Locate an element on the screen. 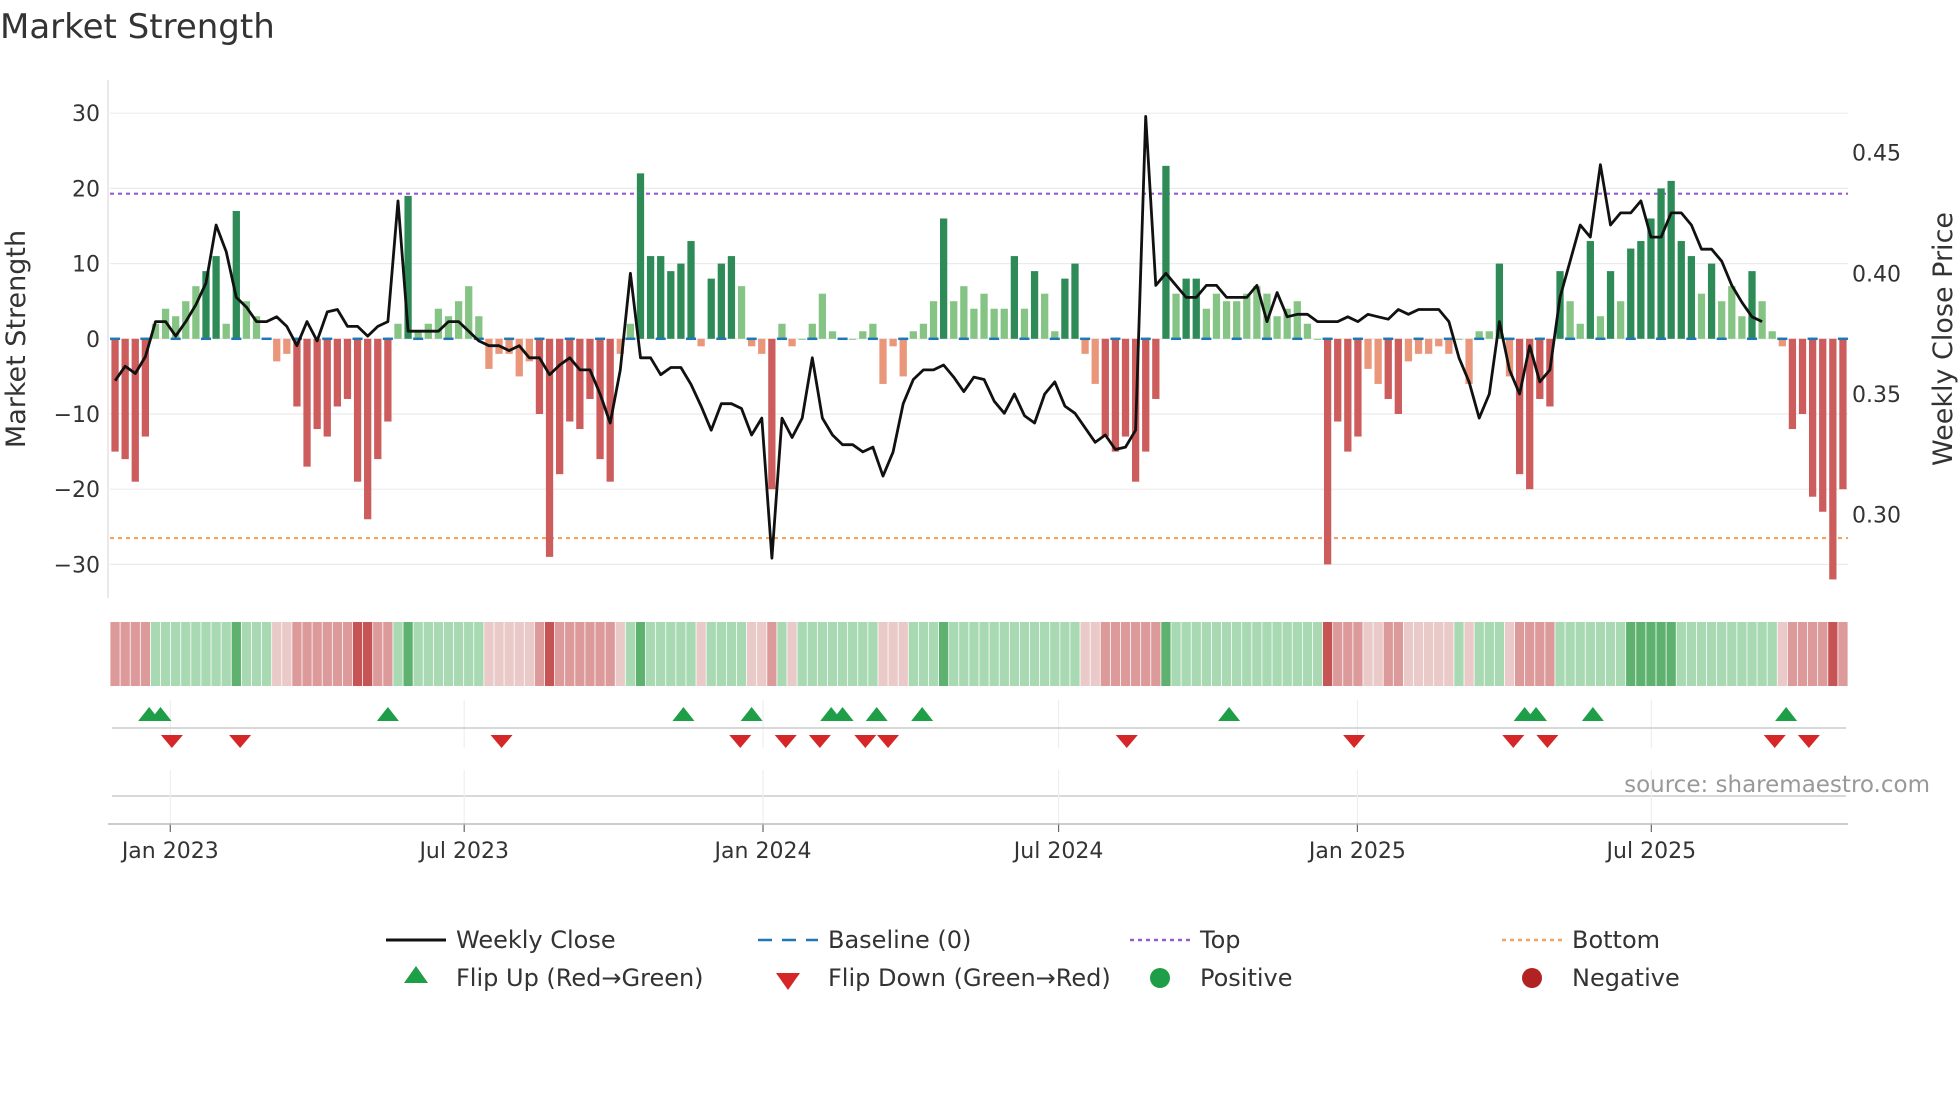  legend-swatch-flip-down is located at coordinates (788, 981).